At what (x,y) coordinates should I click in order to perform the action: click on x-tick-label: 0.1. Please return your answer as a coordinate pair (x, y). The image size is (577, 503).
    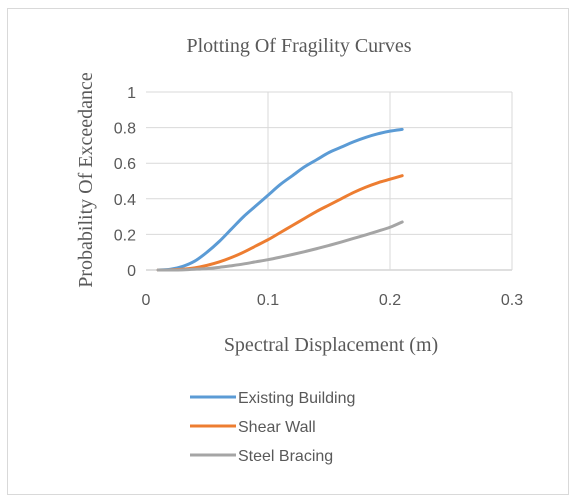
    Looking at the image, I should click on (268, 300).